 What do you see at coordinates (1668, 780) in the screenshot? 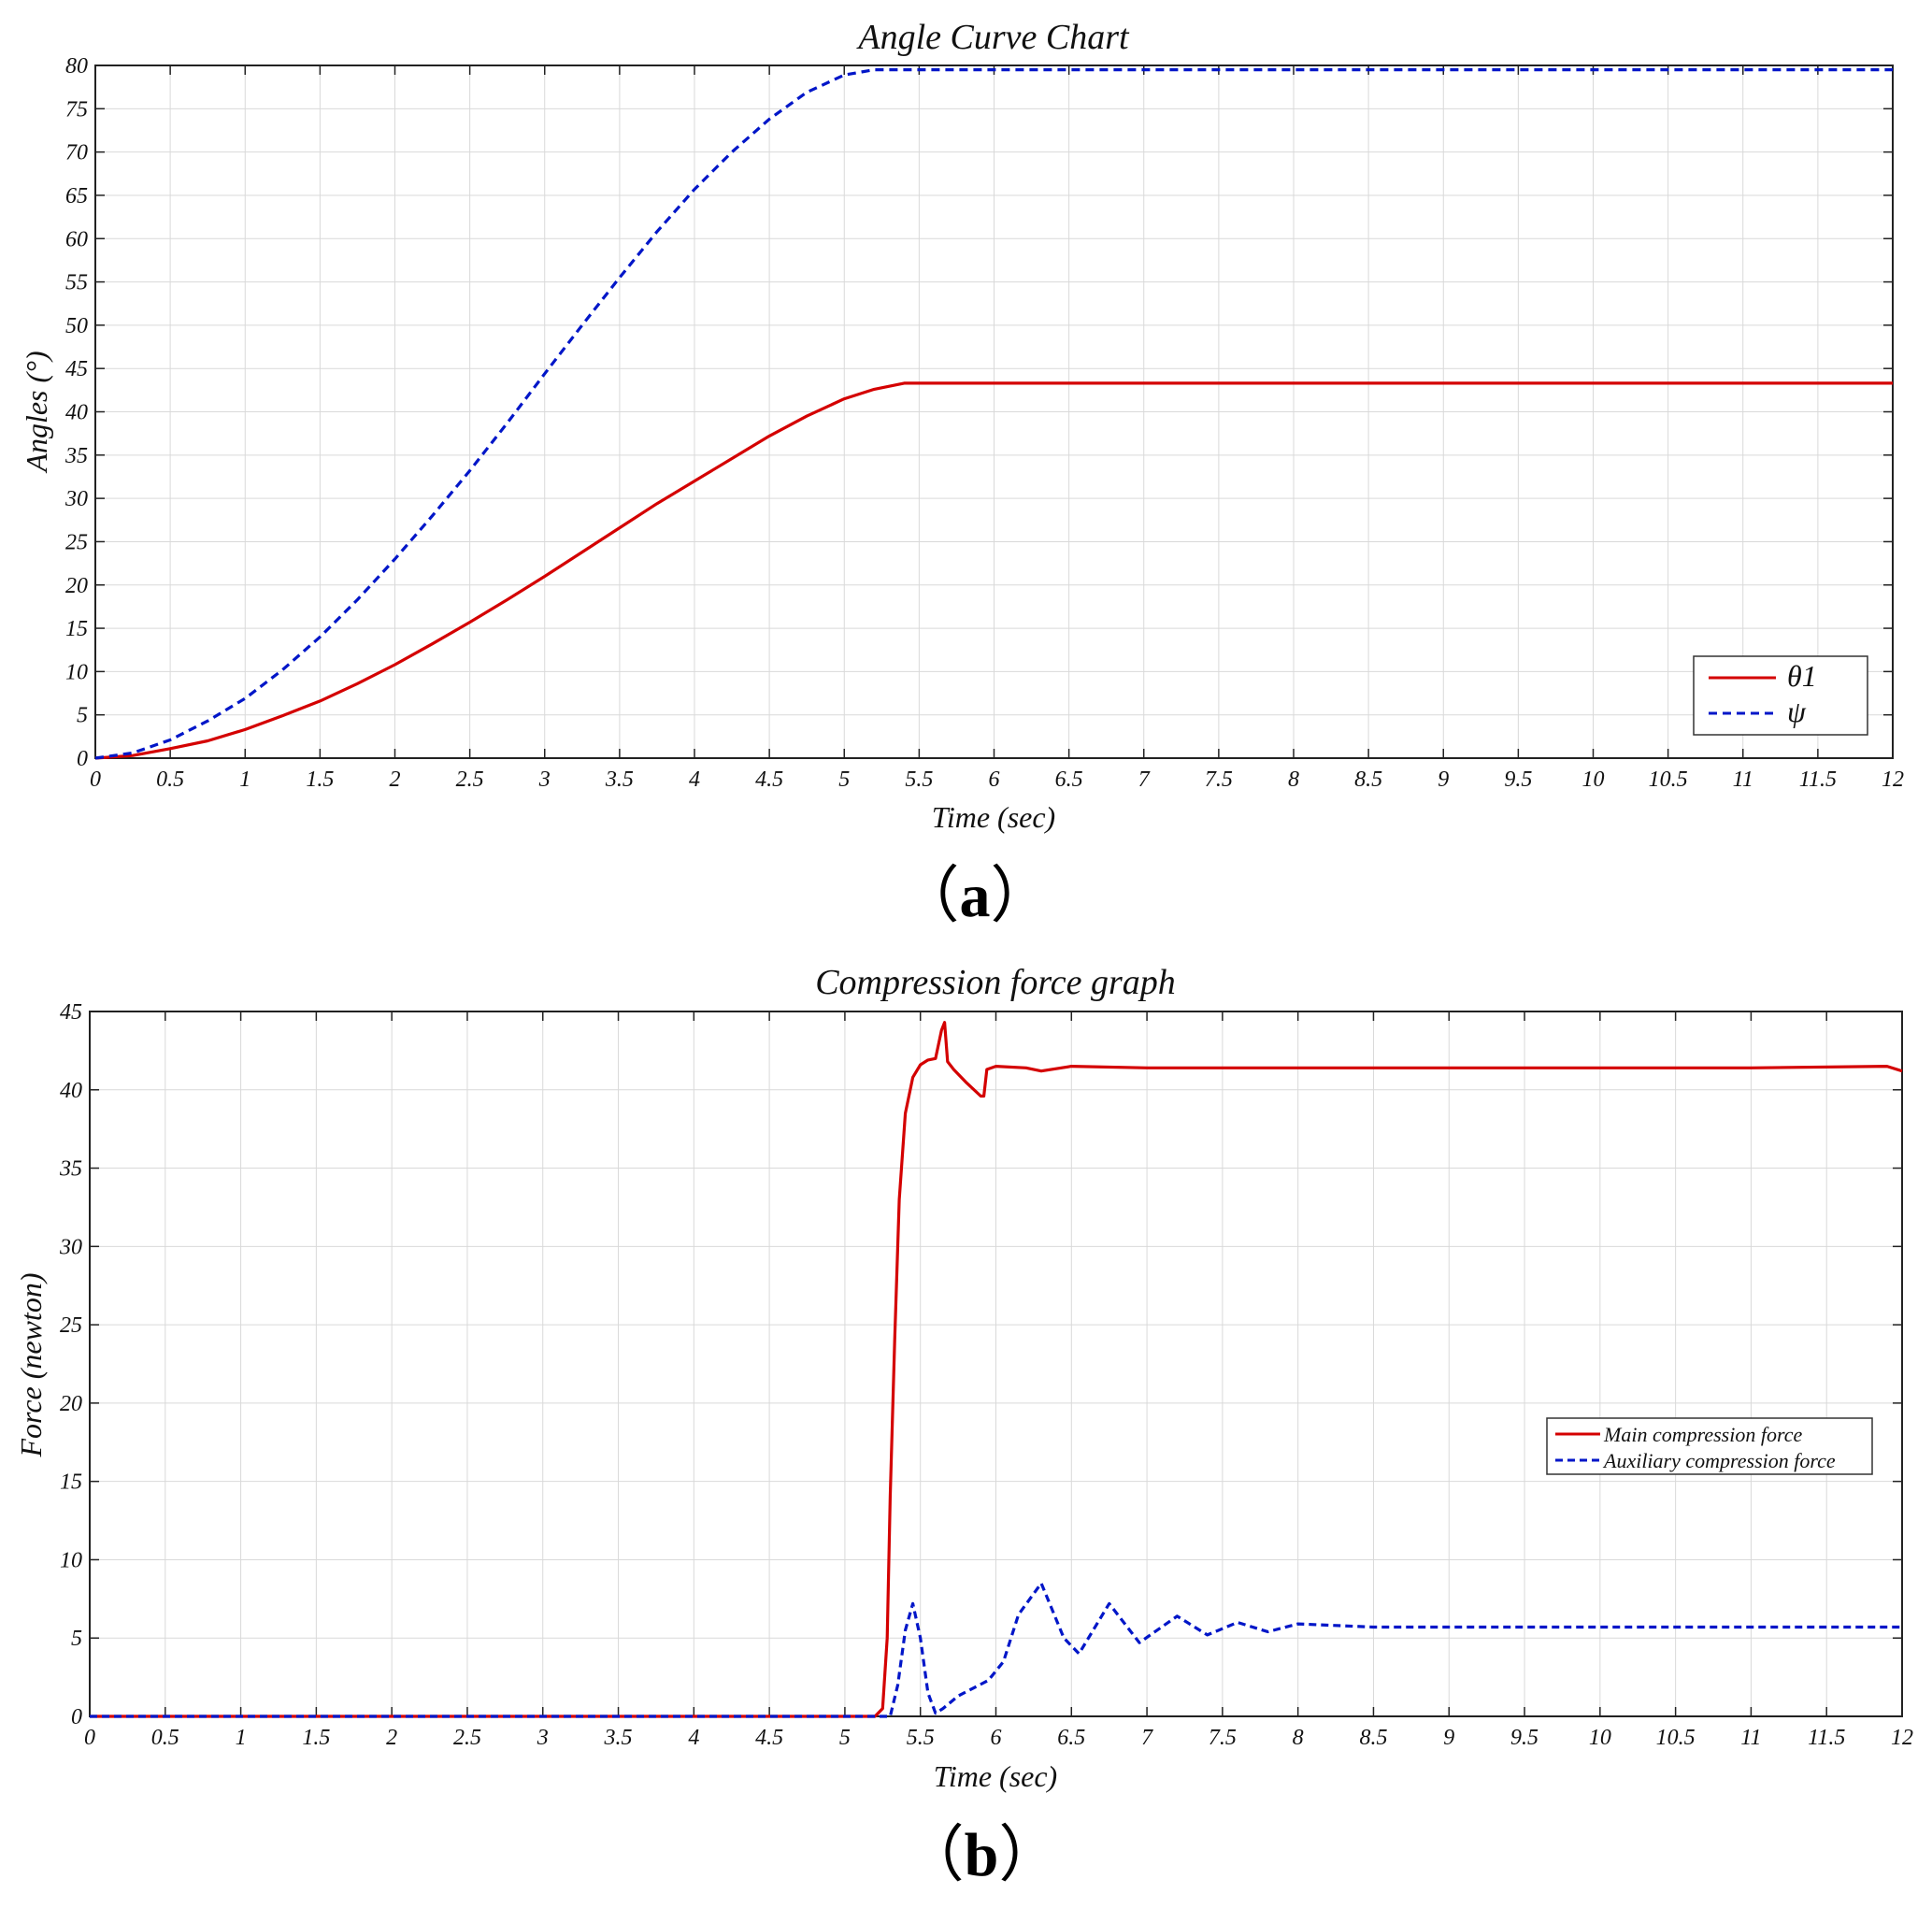
I see `a-xtick-label: 10.5` at bounding box center [1668, 780].